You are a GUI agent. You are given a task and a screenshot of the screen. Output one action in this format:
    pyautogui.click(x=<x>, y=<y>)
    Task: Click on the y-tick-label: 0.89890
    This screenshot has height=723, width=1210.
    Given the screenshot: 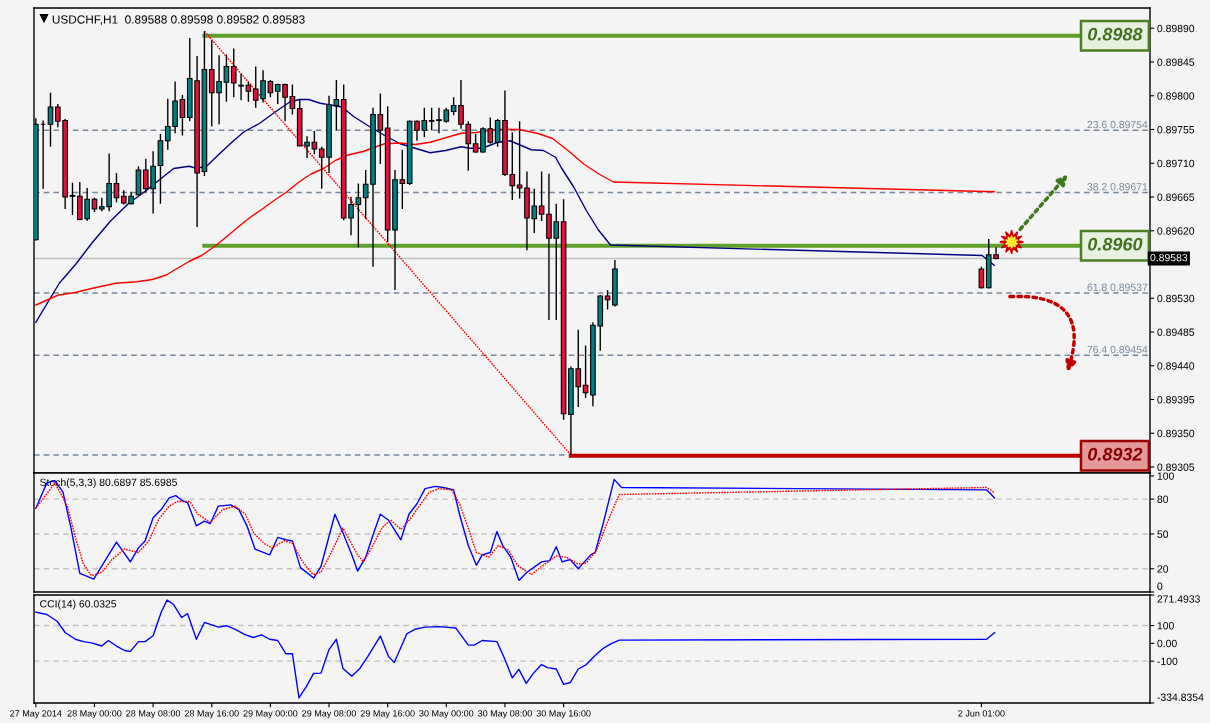 What is the action you would take?
    pyautogui.click(x=1176, y=28)
    